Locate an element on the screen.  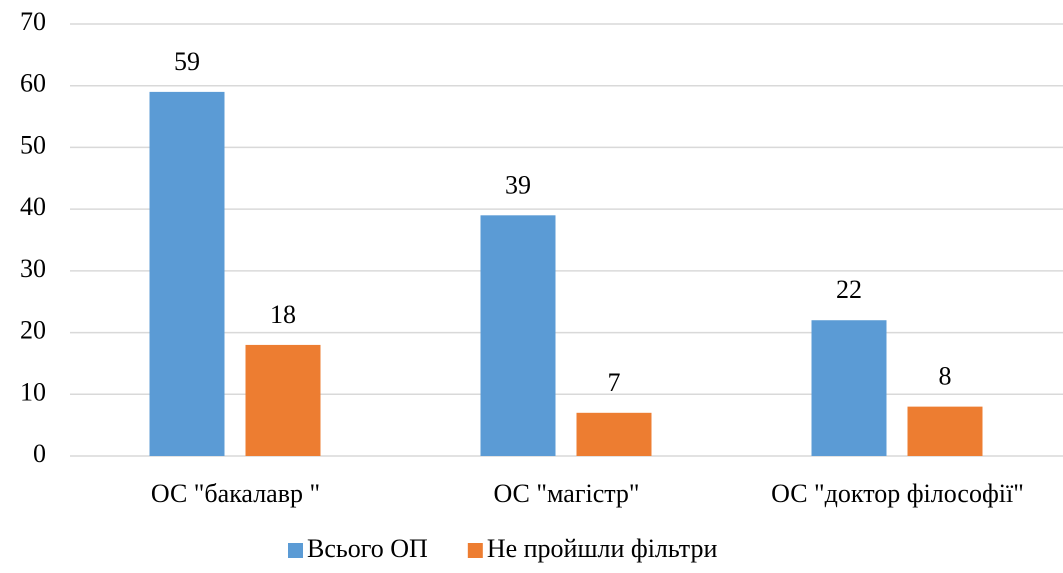
y-tick-label: 20 is located at coordinates (33, 330).